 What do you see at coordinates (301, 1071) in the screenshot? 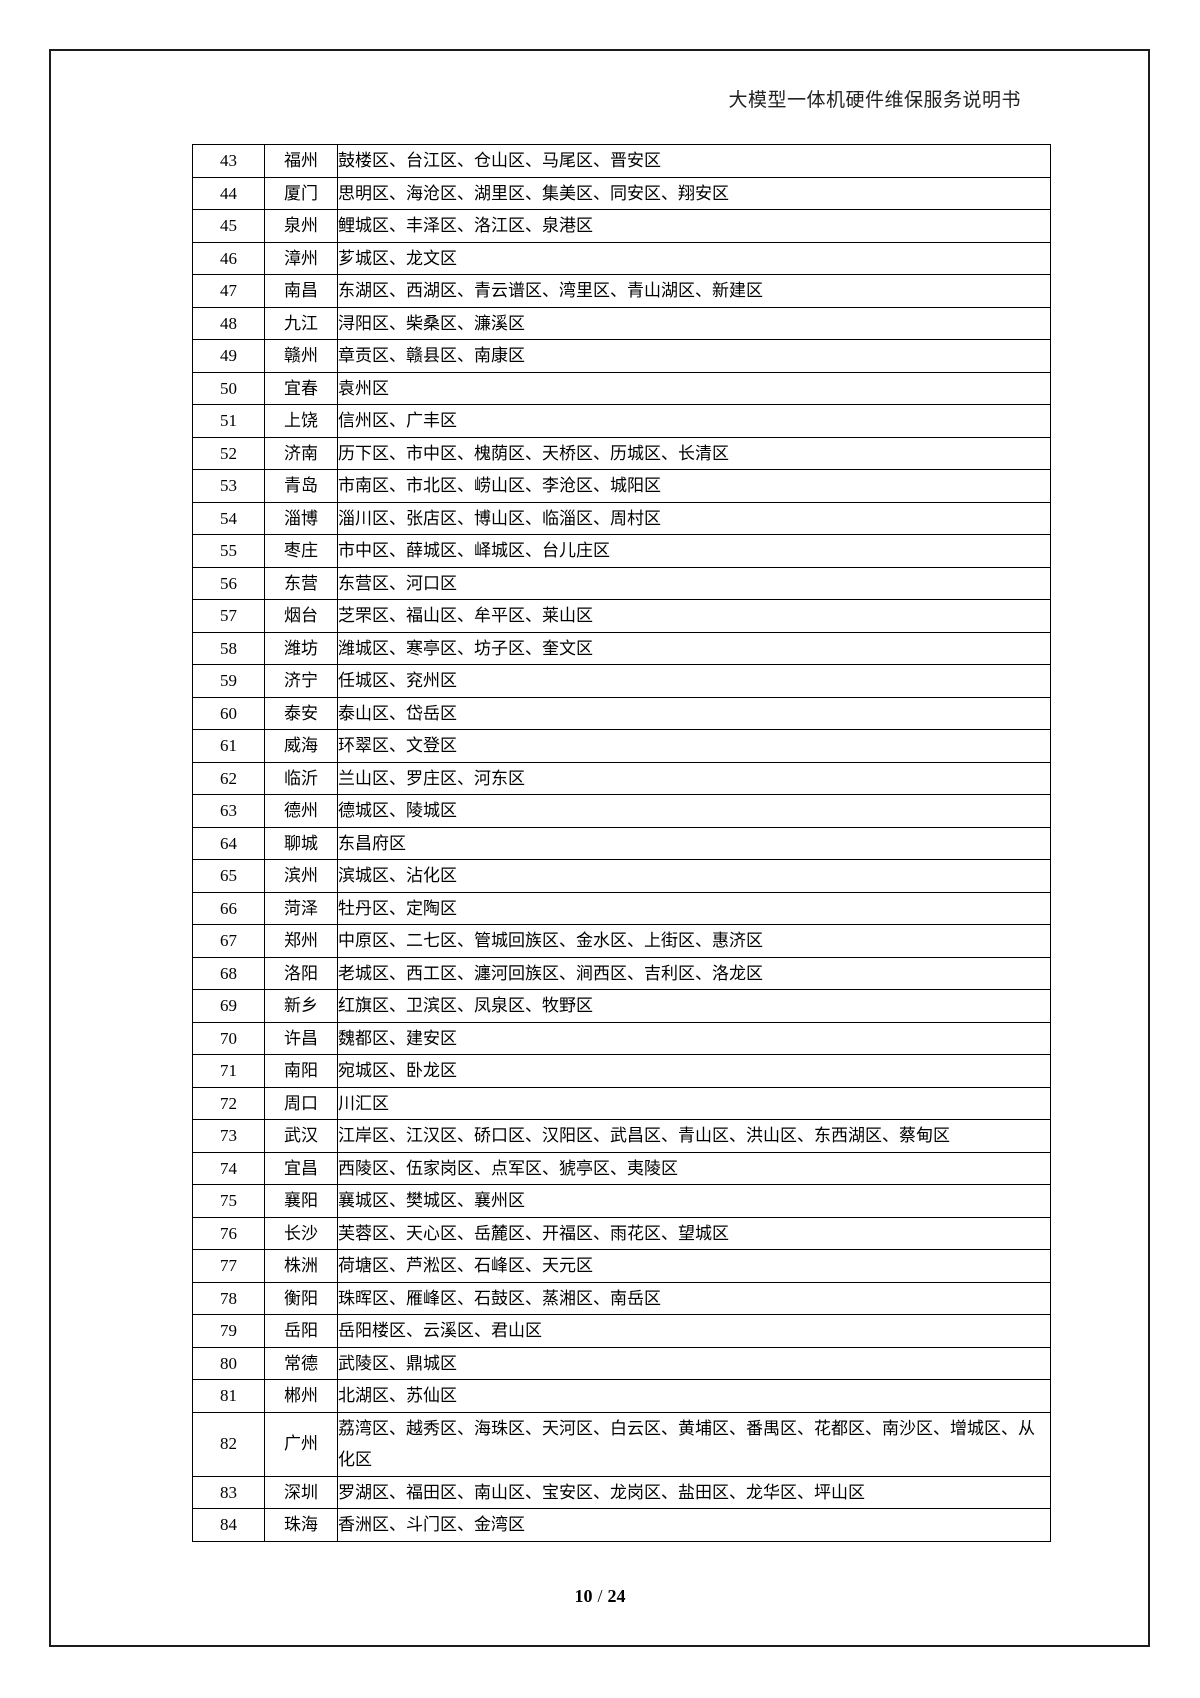
I see `city-name-cell: 南阳` at bounding box center [301, 1071].